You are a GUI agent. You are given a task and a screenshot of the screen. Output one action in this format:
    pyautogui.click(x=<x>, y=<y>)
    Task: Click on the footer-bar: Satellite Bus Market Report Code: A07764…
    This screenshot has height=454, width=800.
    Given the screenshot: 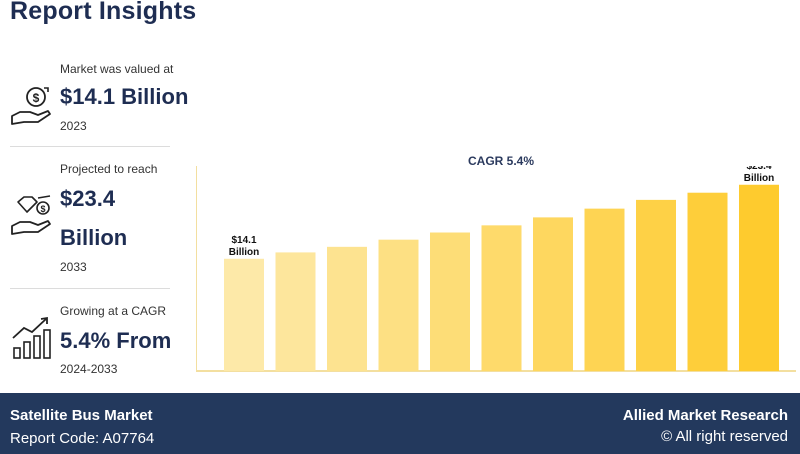 What is the action you would take?
    pyautogui.click(x=400, y=423)
    